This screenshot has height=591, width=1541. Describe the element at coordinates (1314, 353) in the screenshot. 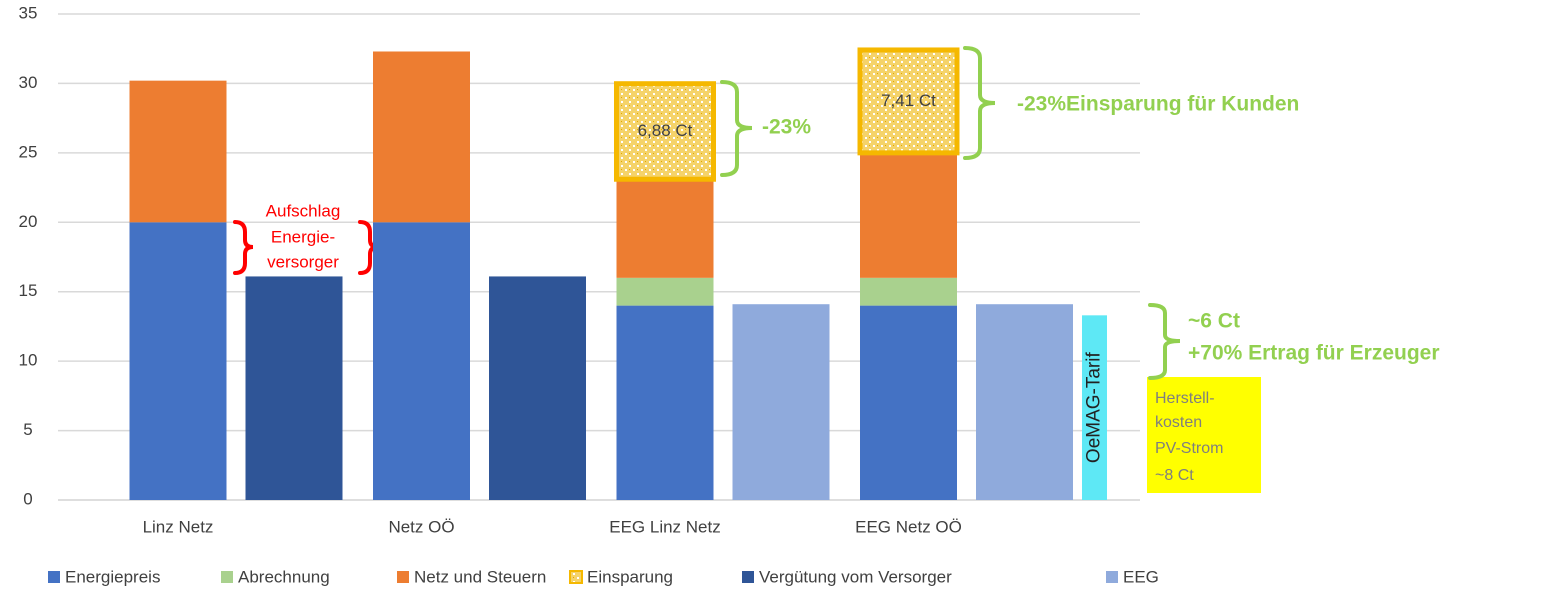

I see `annotation: +70% Ertrag für Erzeuger` at that location.